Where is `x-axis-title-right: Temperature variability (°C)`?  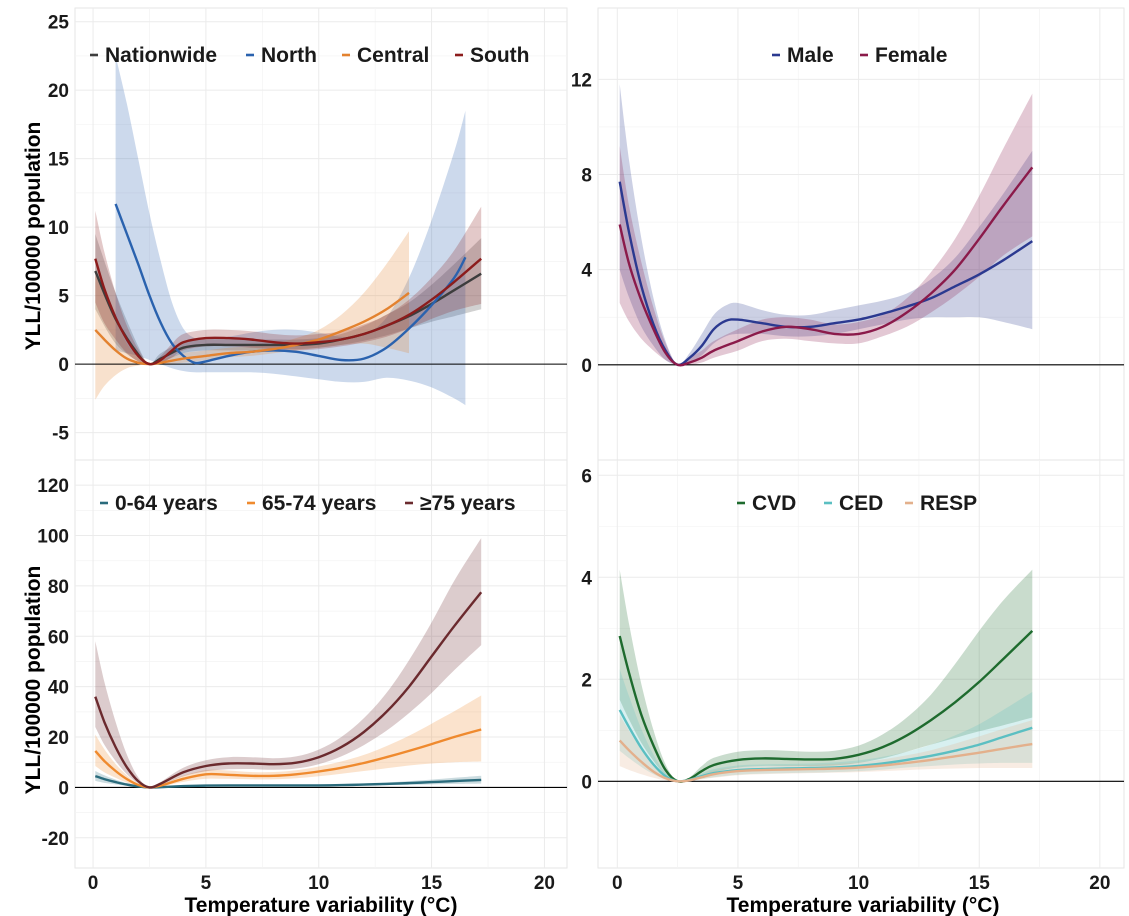 x-axis-title-right: Temperature variability (°C) is located at coordinates (863, 905).